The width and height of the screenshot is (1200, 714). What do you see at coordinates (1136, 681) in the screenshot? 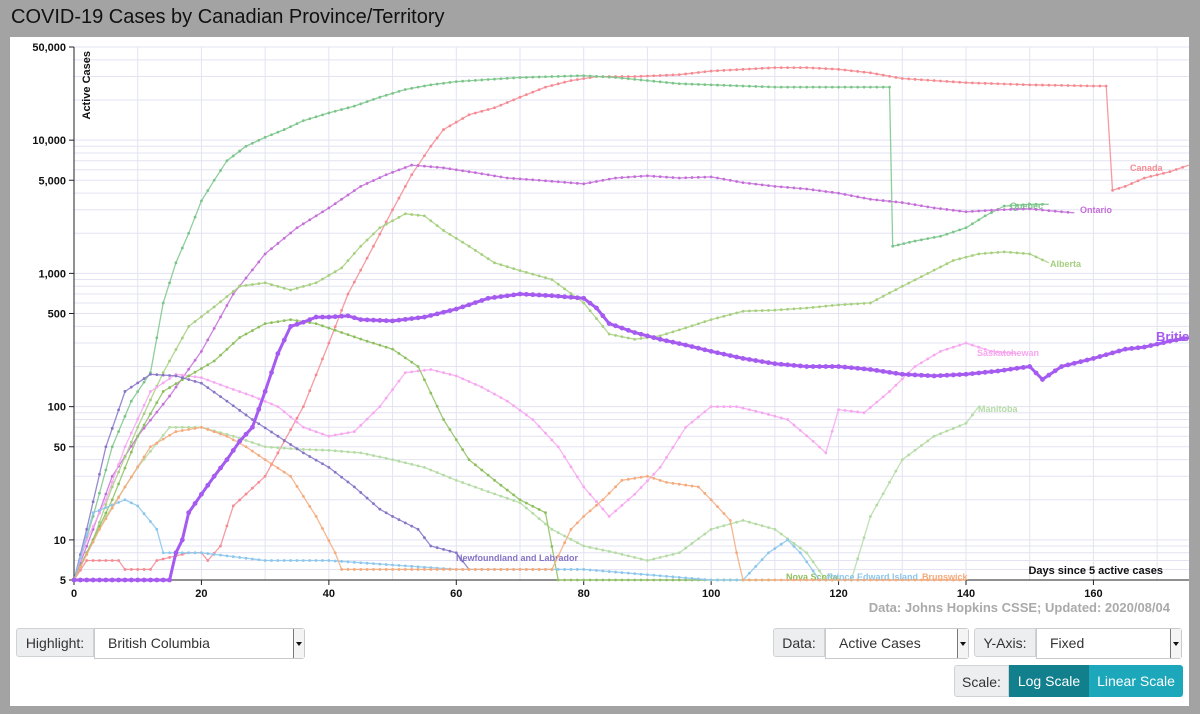
I see `linear-scale-button: Linear Scale` at bounding box center [1136, 681].